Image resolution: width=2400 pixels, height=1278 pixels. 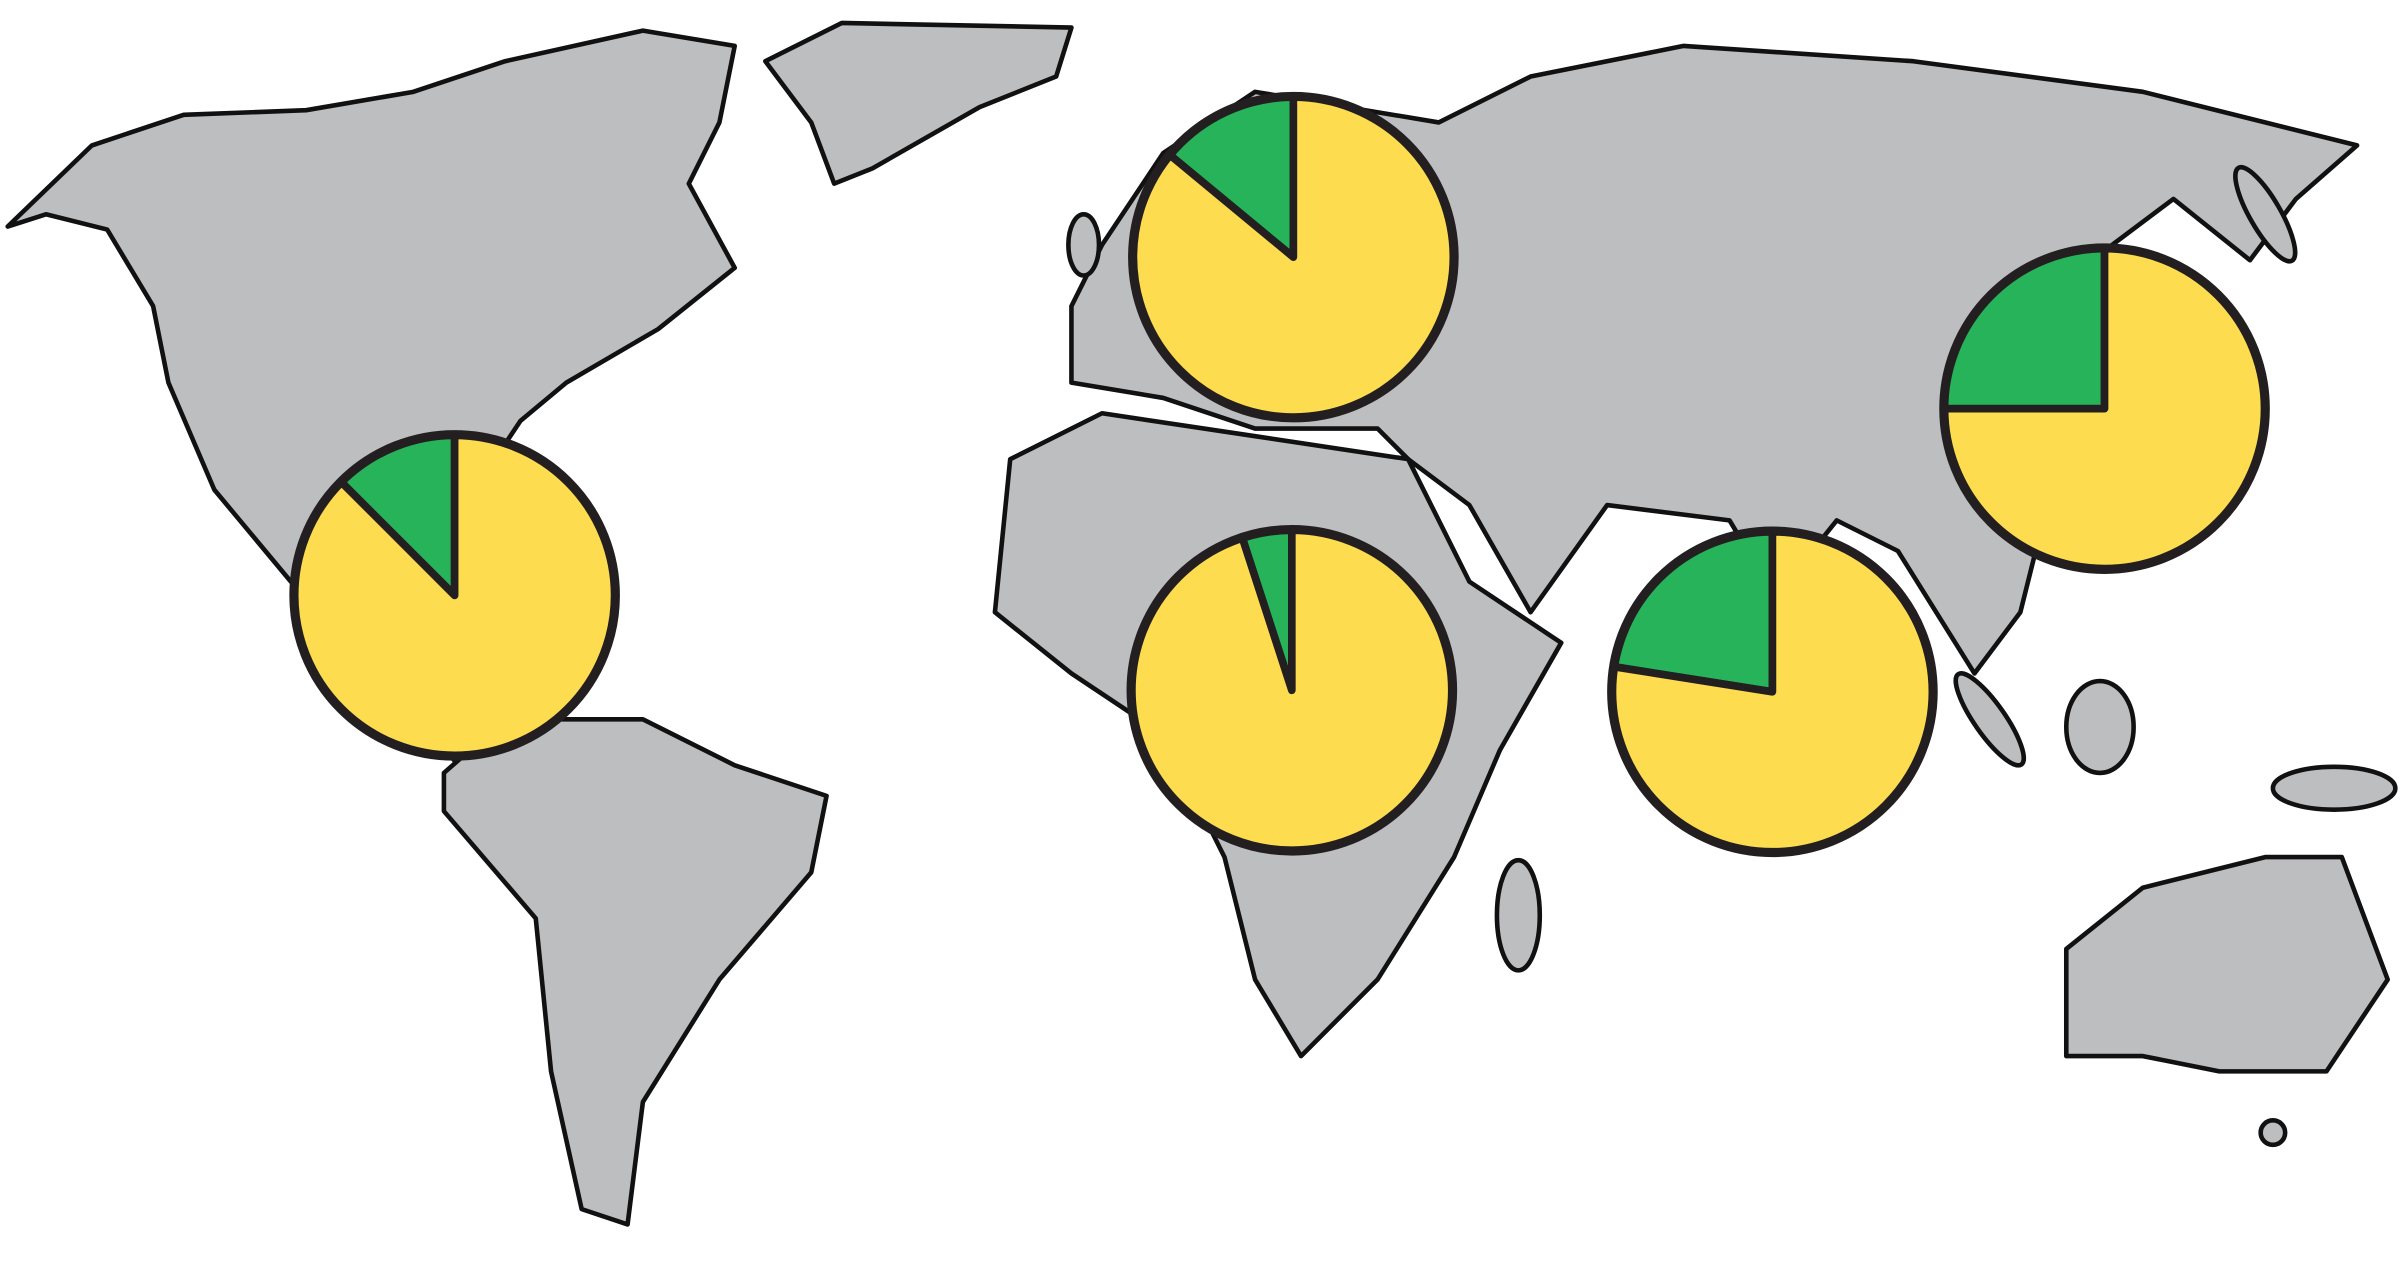 I want to click on borneo, so click(x=2099, y=727).